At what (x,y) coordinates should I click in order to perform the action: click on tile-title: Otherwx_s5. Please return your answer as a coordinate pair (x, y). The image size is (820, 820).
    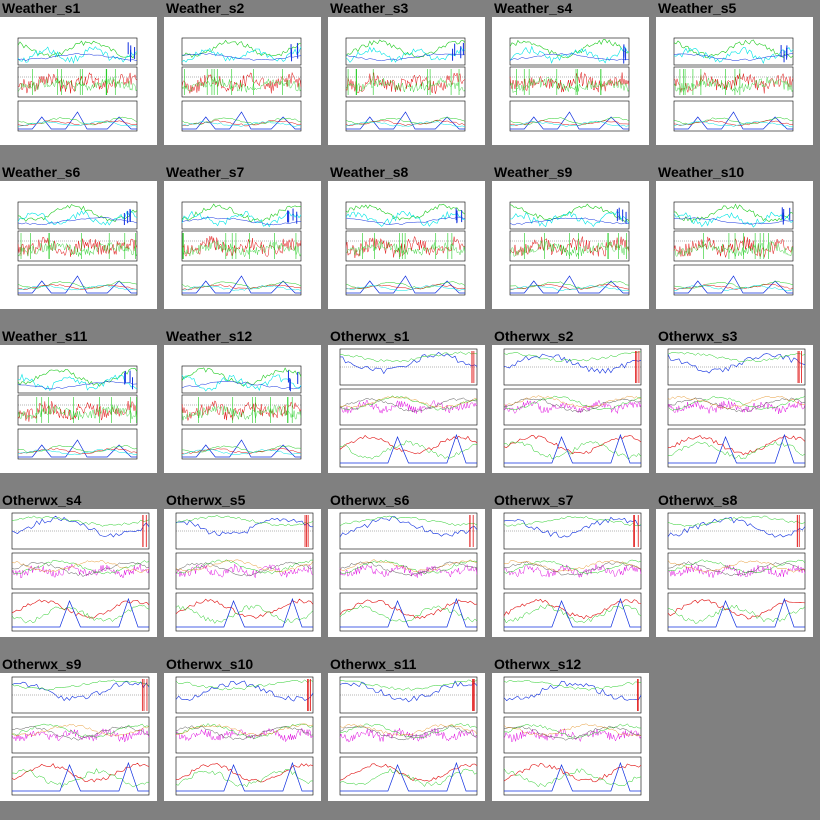
    Looking at the image, I should click on (206, 500).